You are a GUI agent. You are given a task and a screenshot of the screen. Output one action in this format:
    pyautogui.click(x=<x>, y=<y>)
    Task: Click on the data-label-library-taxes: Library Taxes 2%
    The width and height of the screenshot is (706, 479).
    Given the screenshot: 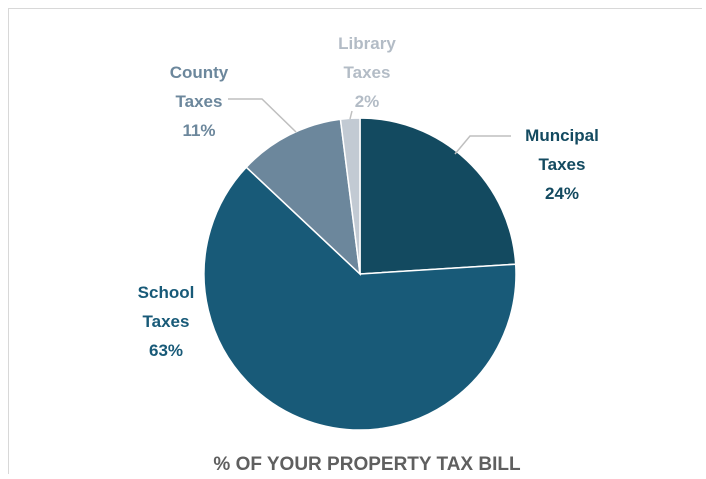 What is the action you would take?
    pyautogui.click(x=367, y=72)
    